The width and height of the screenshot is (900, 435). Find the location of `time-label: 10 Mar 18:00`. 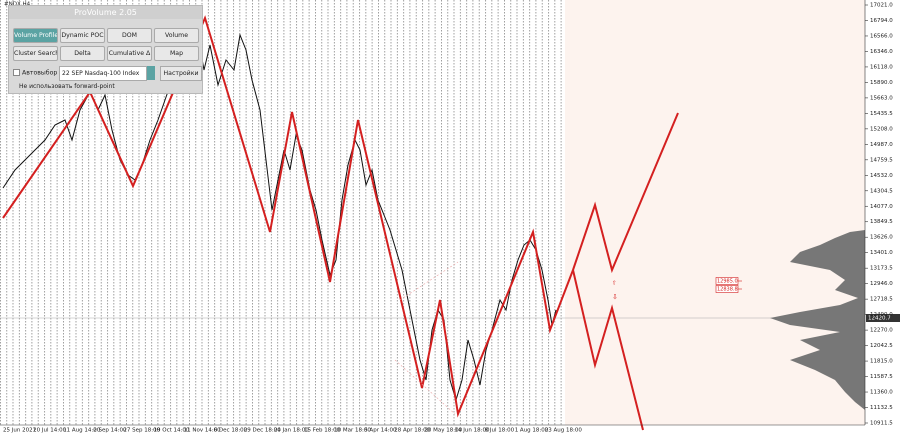

time-label: 10 Mar 18:00 is located at coordinates (352, 431).